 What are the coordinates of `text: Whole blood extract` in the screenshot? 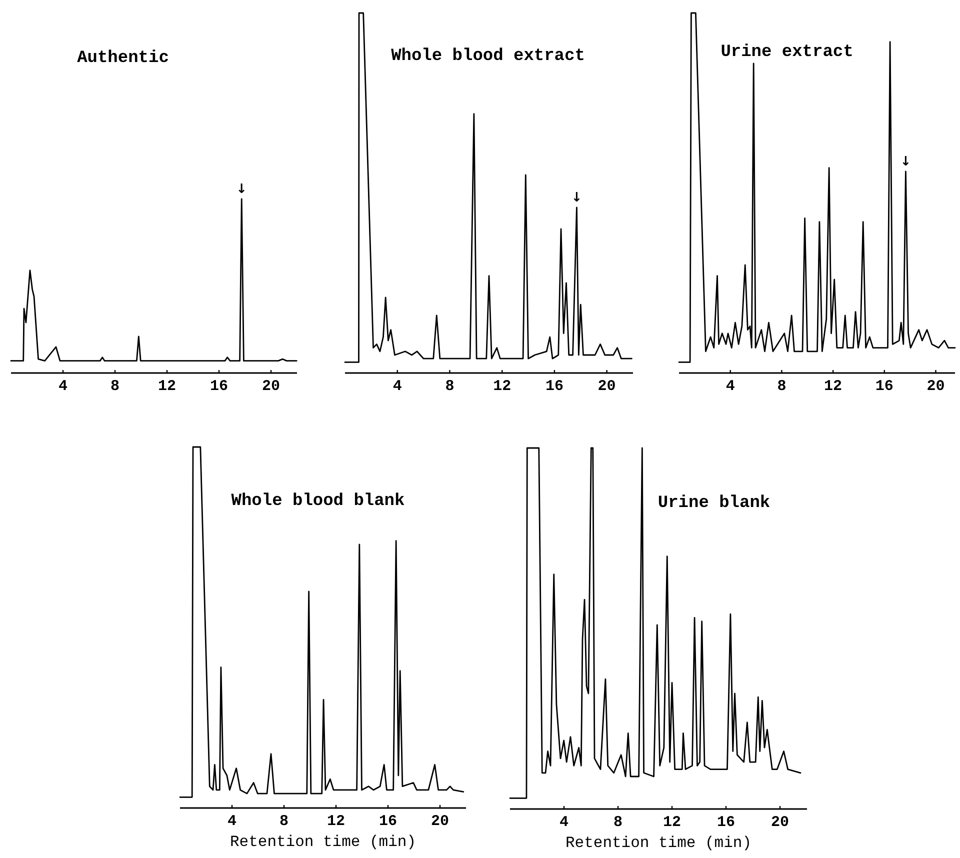 It's located at (488, 56).